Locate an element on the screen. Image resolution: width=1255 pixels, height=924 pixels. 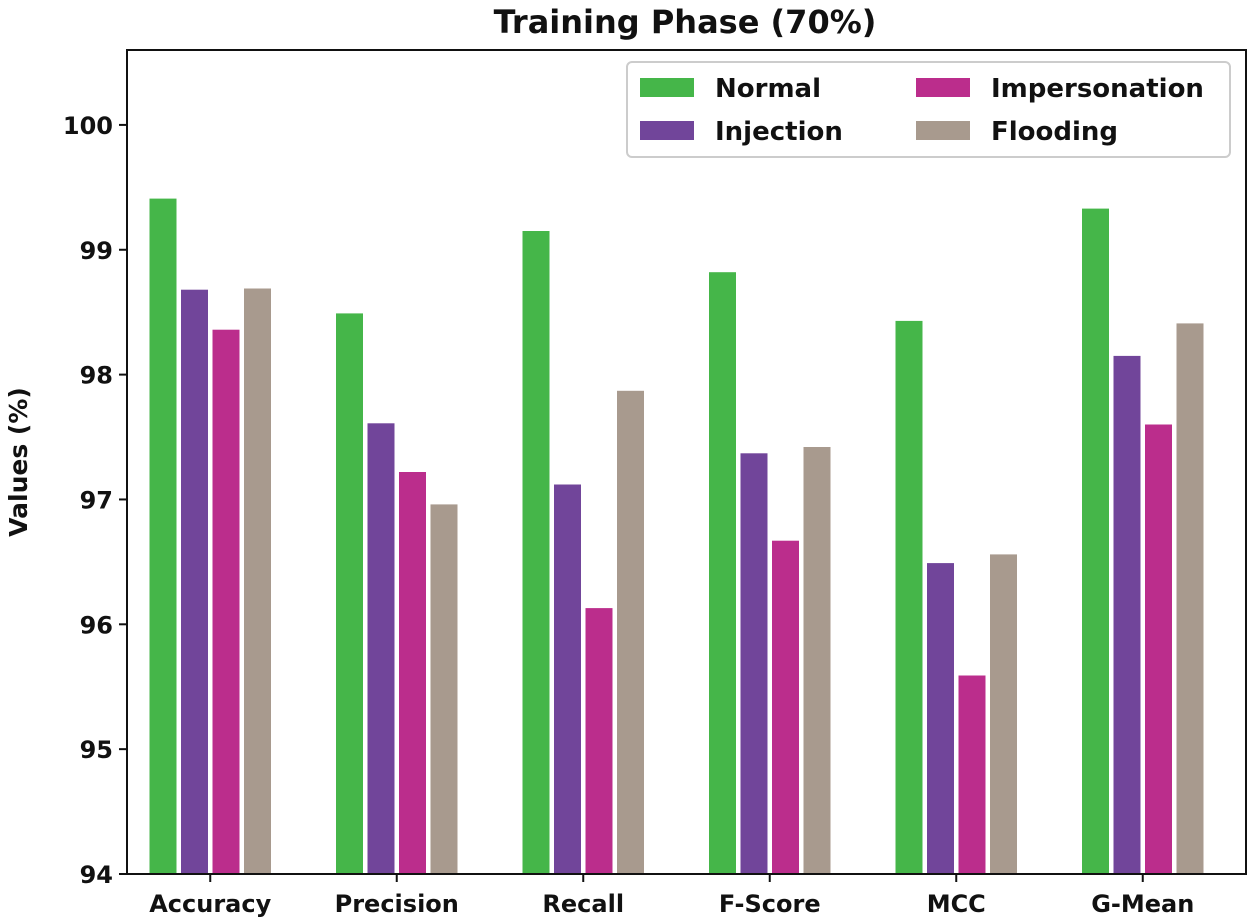
chart-title: Training Phase (70%) is located at coordinates (685, 22).